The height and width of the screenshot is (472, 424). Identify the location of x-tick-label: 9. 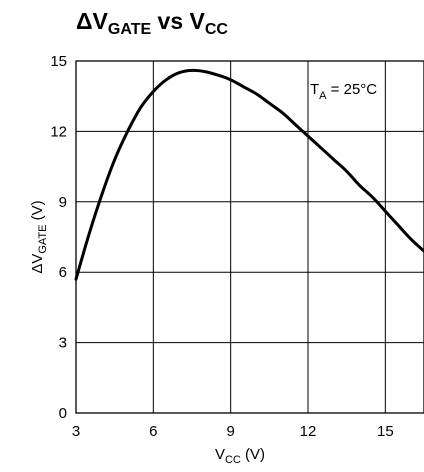
(230, 431).